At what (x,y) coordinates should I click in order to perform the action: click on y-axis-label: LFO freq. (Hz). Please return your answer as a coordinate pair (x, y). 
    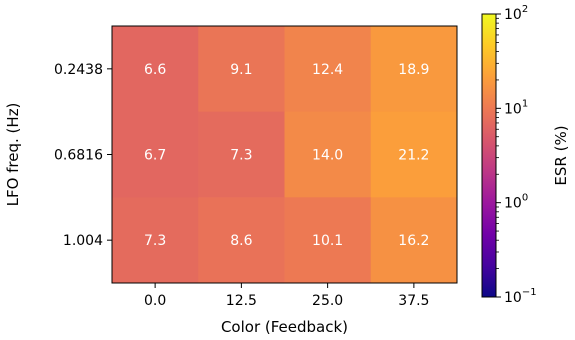
    Looking at the image, I should click on (13, 155).